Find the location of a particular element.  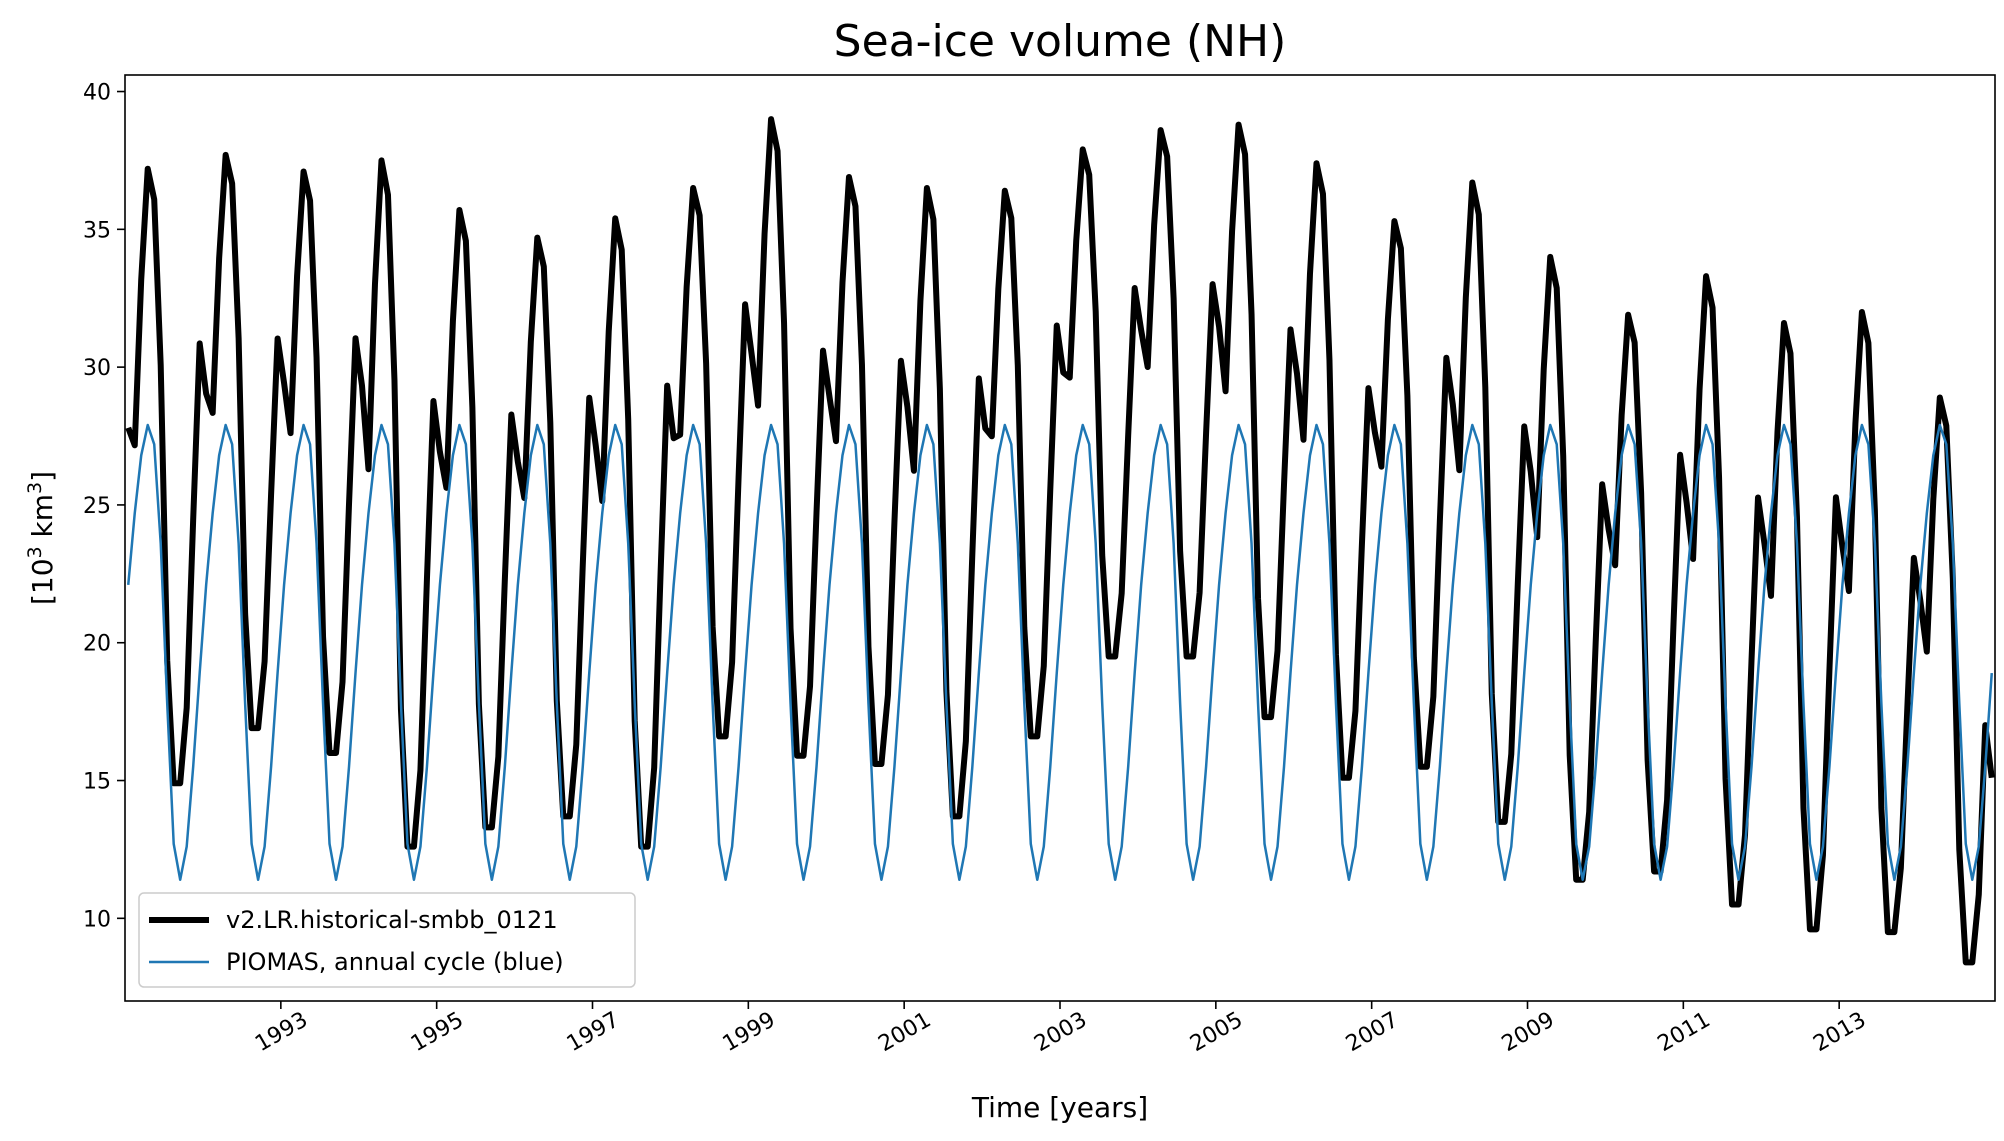

x-tick-label: 1997 is located at coordinates (593, 1032).